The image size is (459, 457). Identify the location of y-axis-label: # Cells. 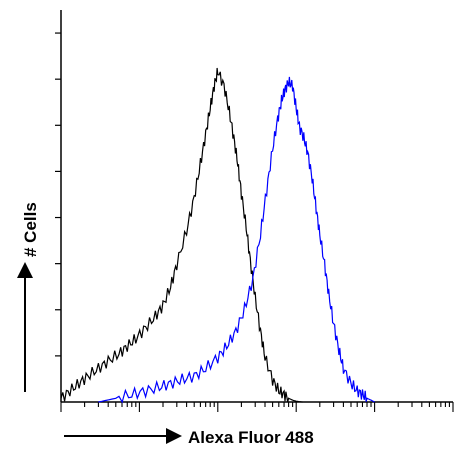
(30, 229).